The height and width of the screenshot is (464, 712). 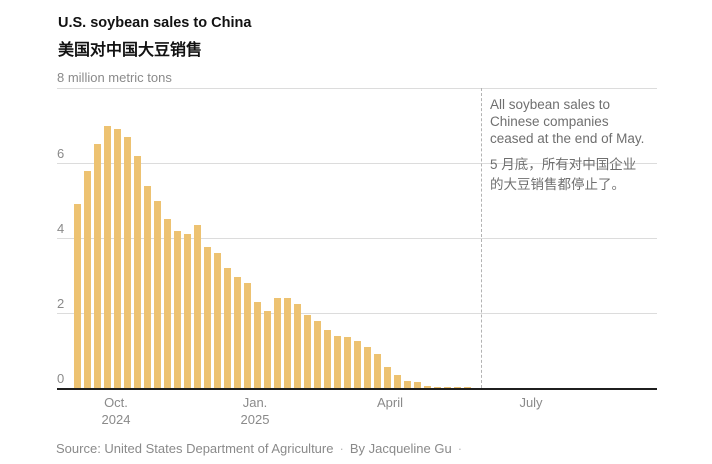 What do you see at coordinates (61, 153) in the screenshot?
I see `y-tick-label: 6` at bounding box center [61, 153].